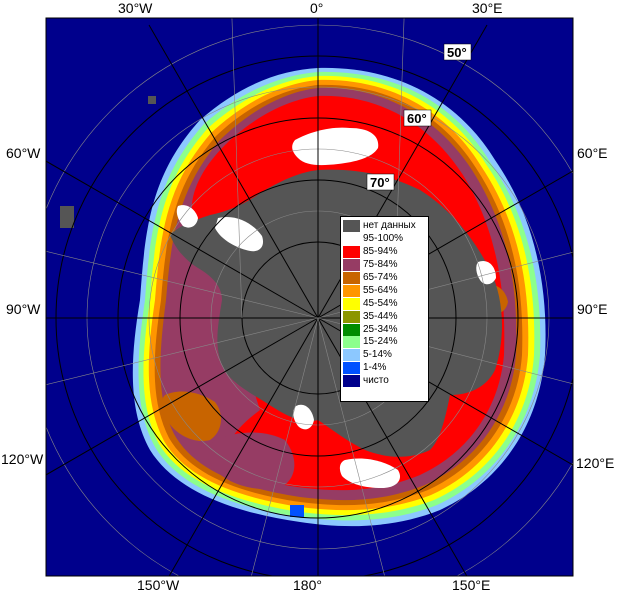 This screenshot has height=594, width=617. I want to click on legend-label: 95-100%, so click(383, 239).